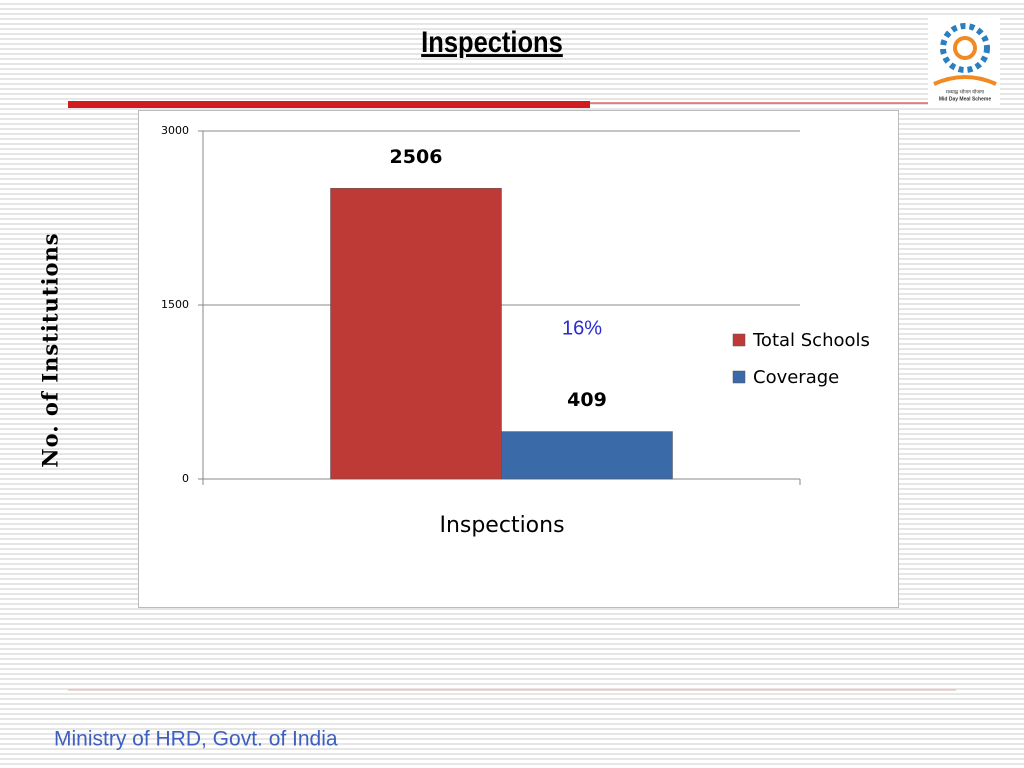 This screenshot has width=1024, height=768. What do you see at coordinates (329, 104) in the screenshot?
I see `header-bar` at bounding box center [329, 104].